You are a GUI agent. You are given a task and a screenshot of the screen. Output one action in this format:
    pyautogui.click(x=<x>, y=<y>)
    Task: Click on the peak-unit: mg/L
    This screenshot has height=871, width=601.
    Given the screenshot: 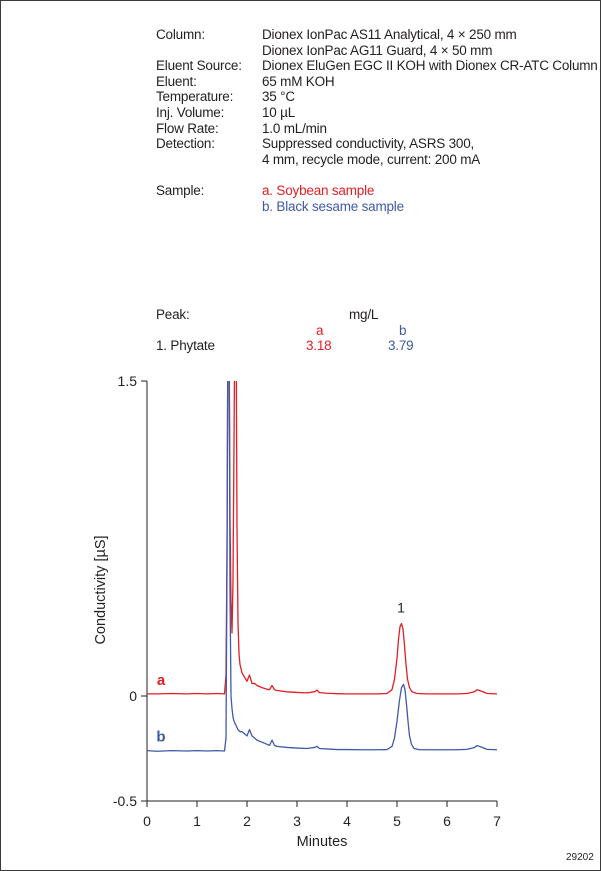 What is the action you would take?
    pyautogui.click(x=364, y=314)
    